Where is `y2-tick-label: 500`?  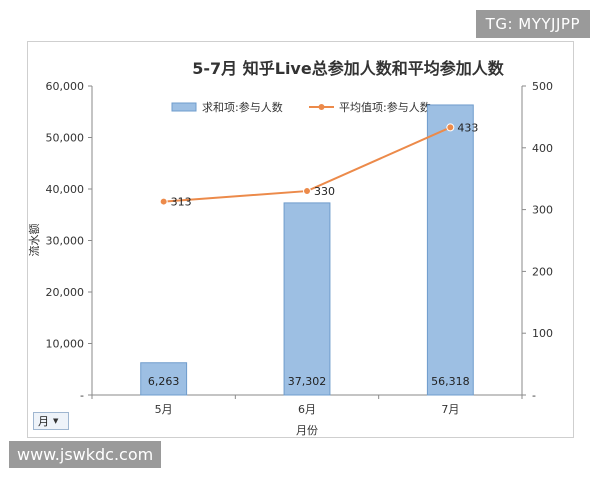 y2-tick-label: 500 is located at coordinates (542, 86).